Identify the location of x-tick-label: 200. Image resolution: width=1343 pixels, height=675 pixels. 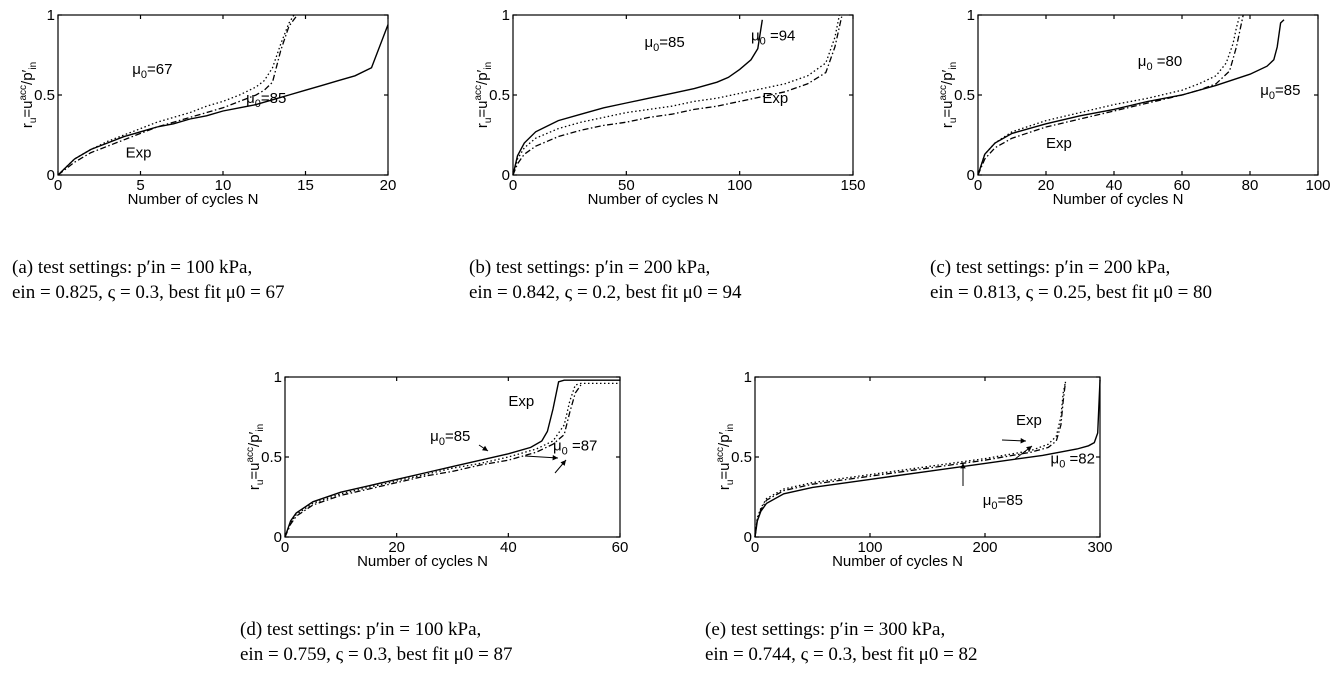
(984, 547).